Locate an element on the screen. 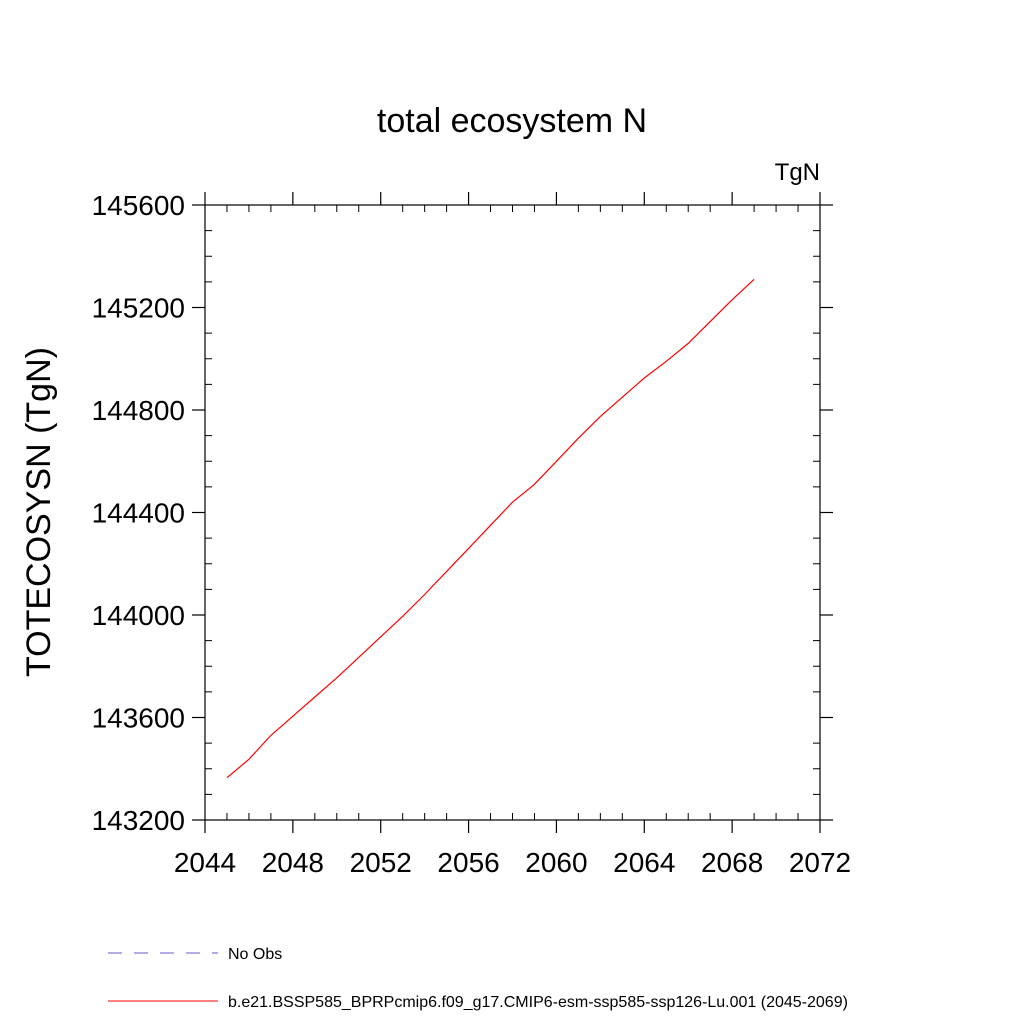  y-tick-label: 144400 is located at coordinates (138, 513).